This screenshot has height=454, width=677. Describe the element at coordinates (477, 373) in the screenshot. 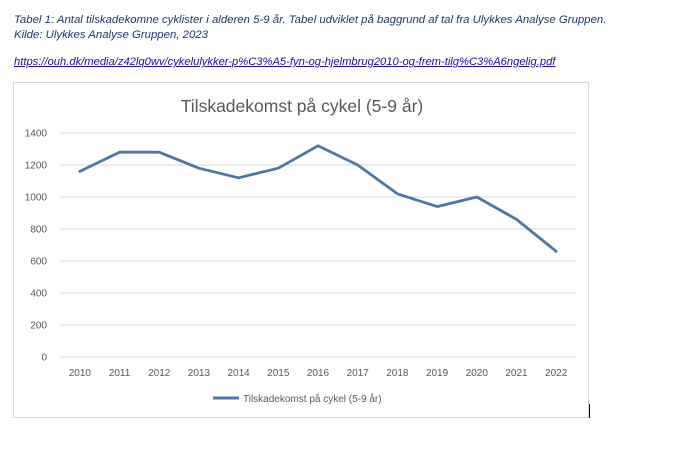

I see `x-tick-label: 2020` at that location.